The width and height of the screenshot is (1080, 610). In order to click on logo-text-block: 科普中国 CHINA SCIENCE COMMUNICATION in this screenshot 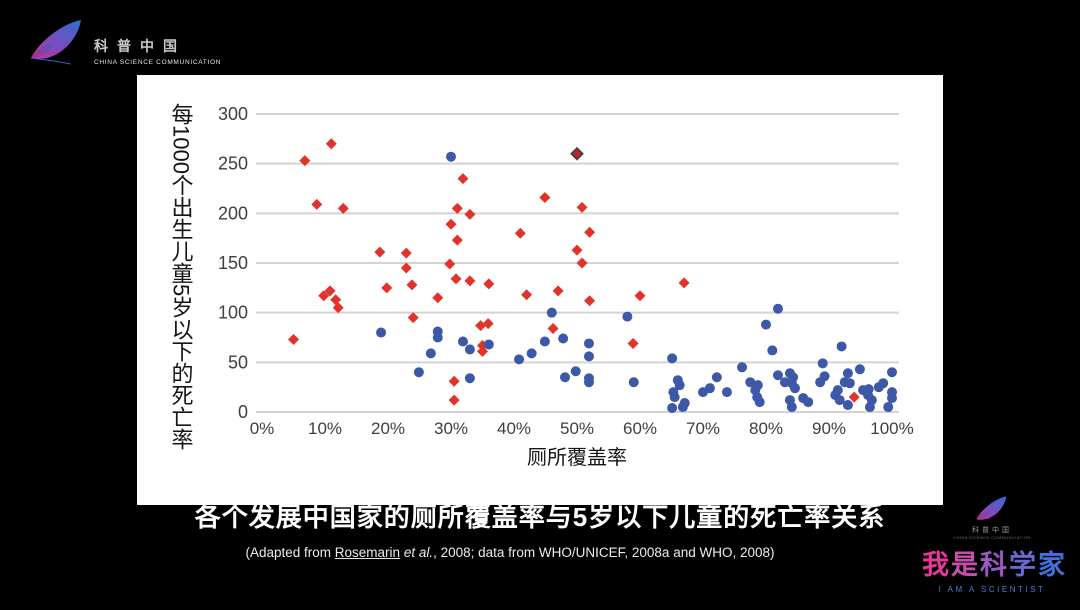, I will do `click(157, 51)`.